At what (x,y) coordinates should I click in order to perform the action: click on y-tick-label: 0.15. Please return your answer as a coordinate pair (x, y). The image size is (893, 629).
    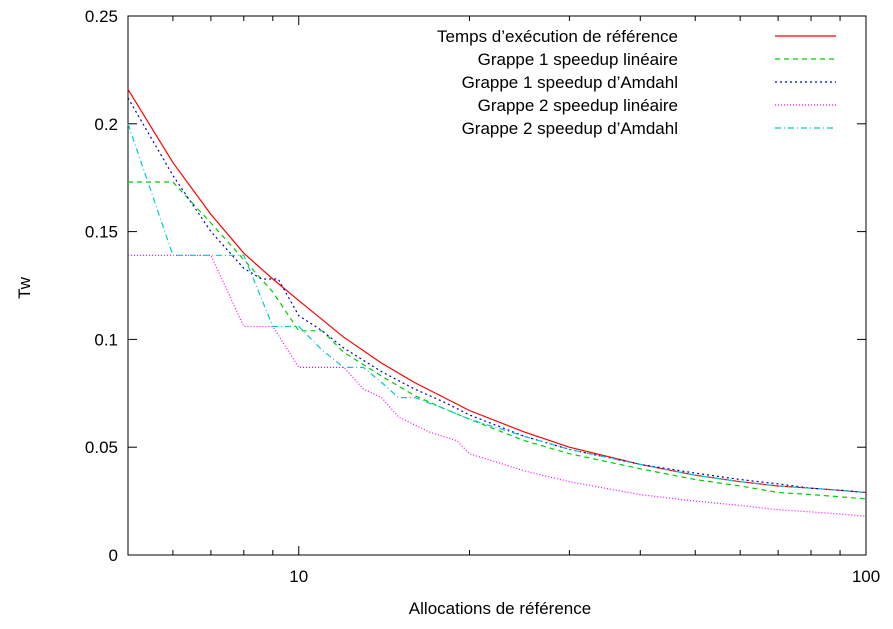
    Looking at the image, I should click on (101, 232).